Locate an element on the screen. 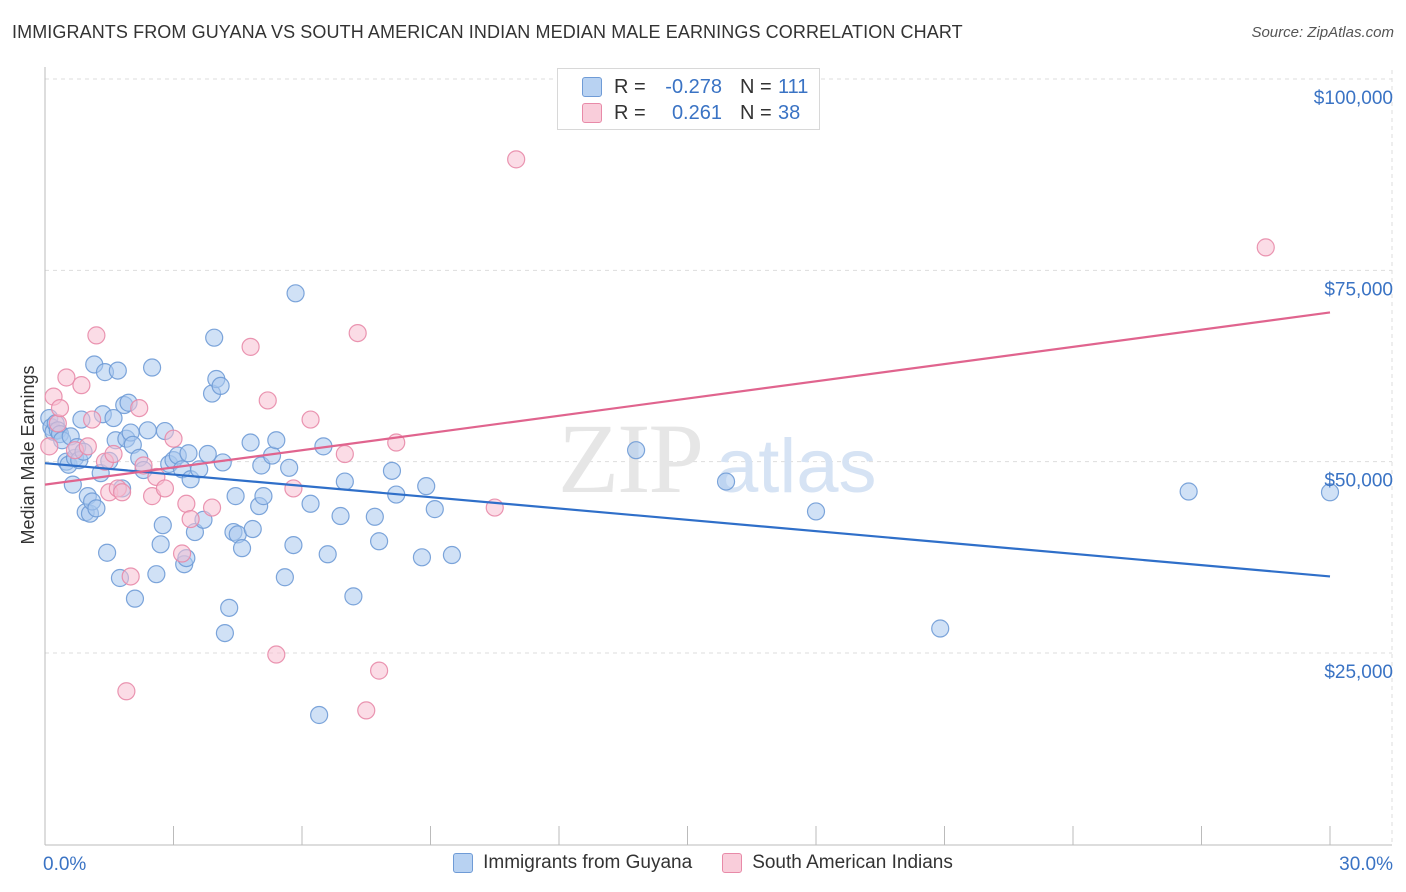  series-legend-south-american: South American Indians is located at coordinates (837, 863).